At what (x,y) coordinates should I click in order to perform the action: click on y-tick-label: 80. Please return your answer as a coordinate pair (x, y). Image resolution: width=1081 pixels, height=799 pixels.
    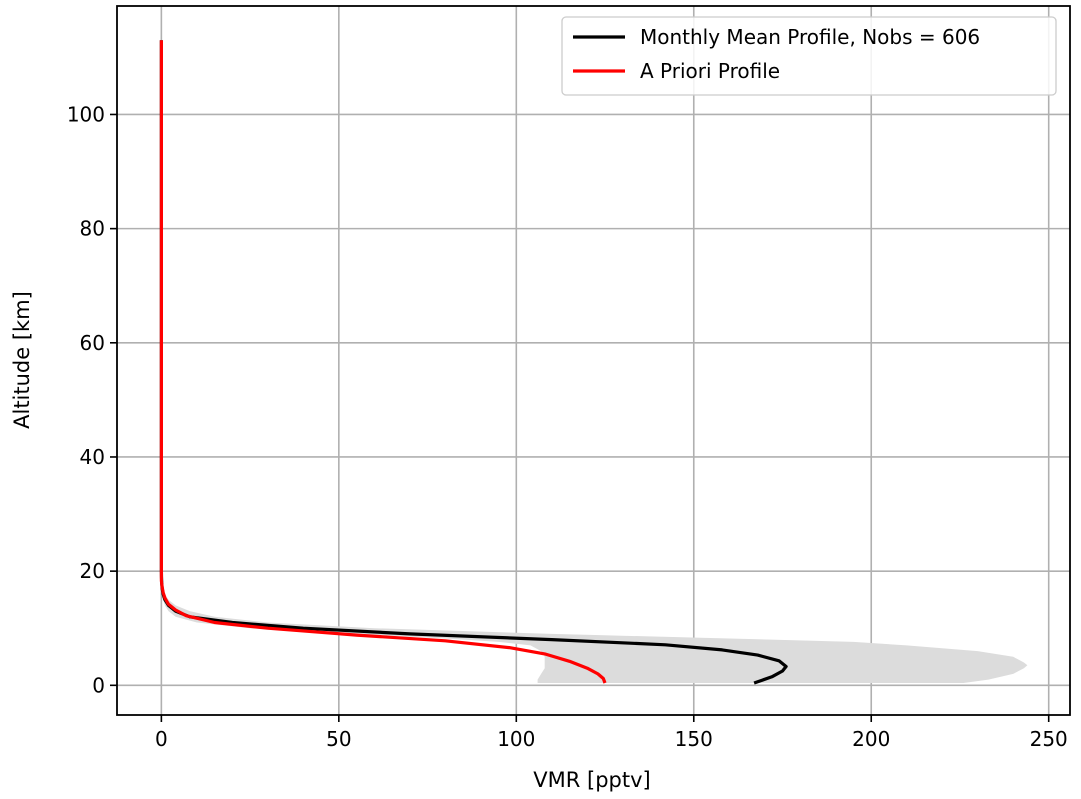
    Looking at the image, I should click on (92, 229).